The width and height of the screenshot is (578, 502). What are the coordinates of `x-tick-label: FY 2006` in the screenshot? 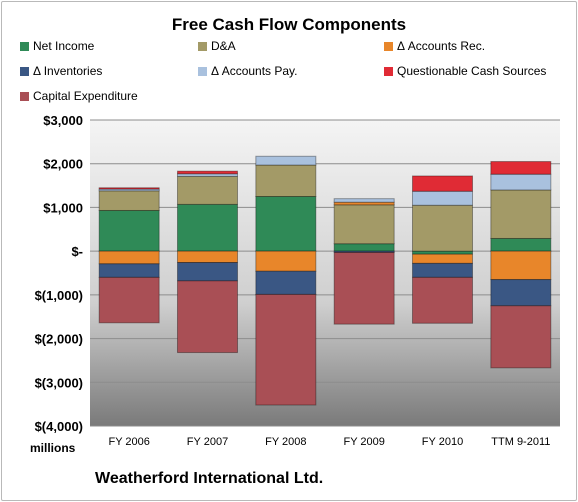 It's located at (128, 442).